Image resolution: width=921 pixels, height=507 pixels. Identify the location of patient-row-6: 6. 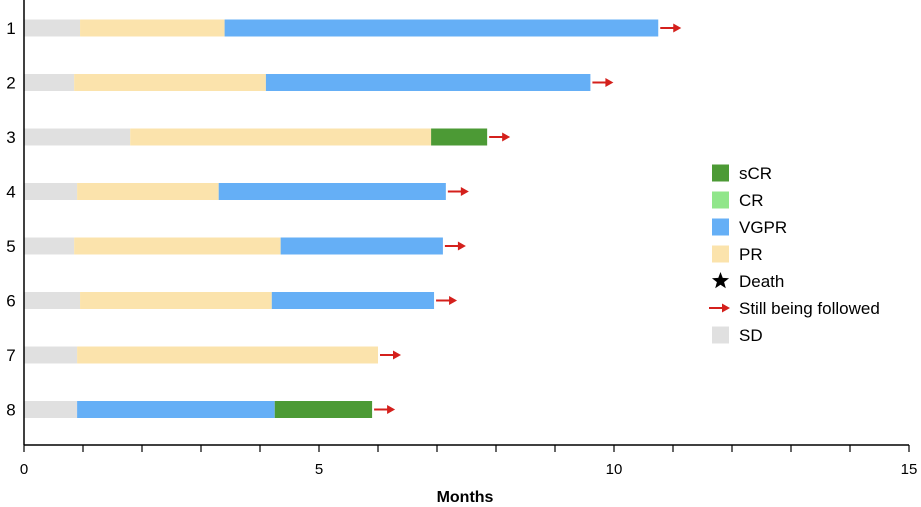
(232, 301).